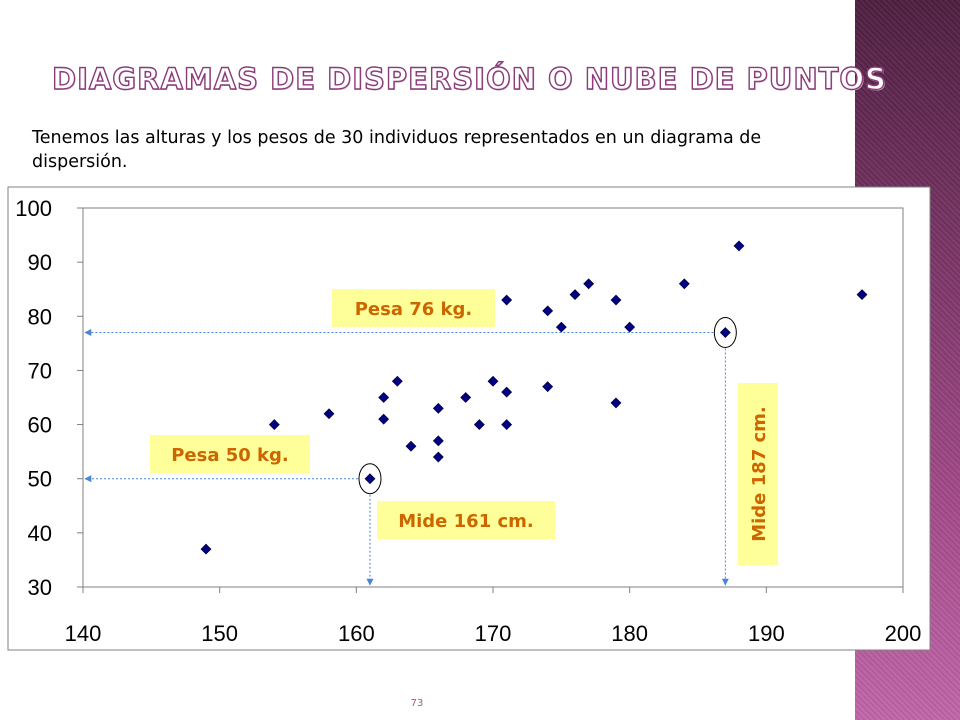 The width and height of the screenshot is (960, 720). What do you see at coordinates (219, 633) in the screenshot?
I see `x-tick-label: 150` at bounding box center [219, 633].